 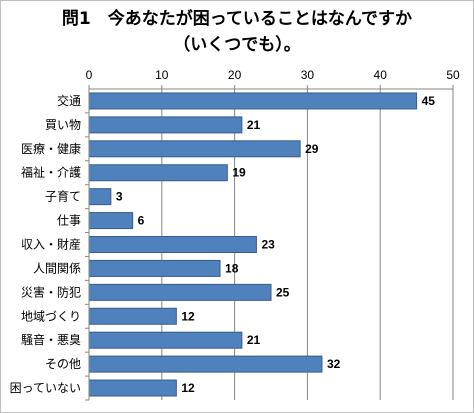 What do you see at coordinates (119, 197) in the screenshot?
I see `data-label: 3` at bounding box center [119, 197].